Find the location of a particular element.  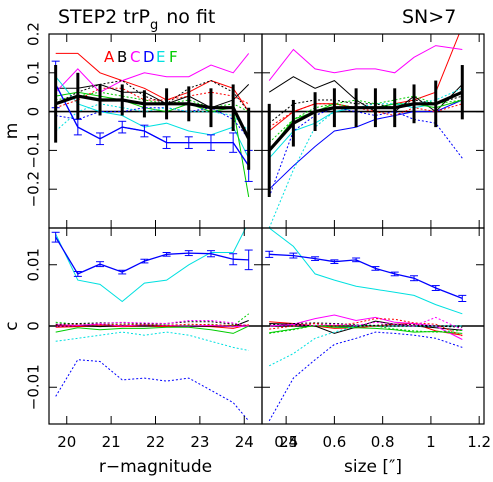

plot-area-top-left is located at coordinates (155, 125).